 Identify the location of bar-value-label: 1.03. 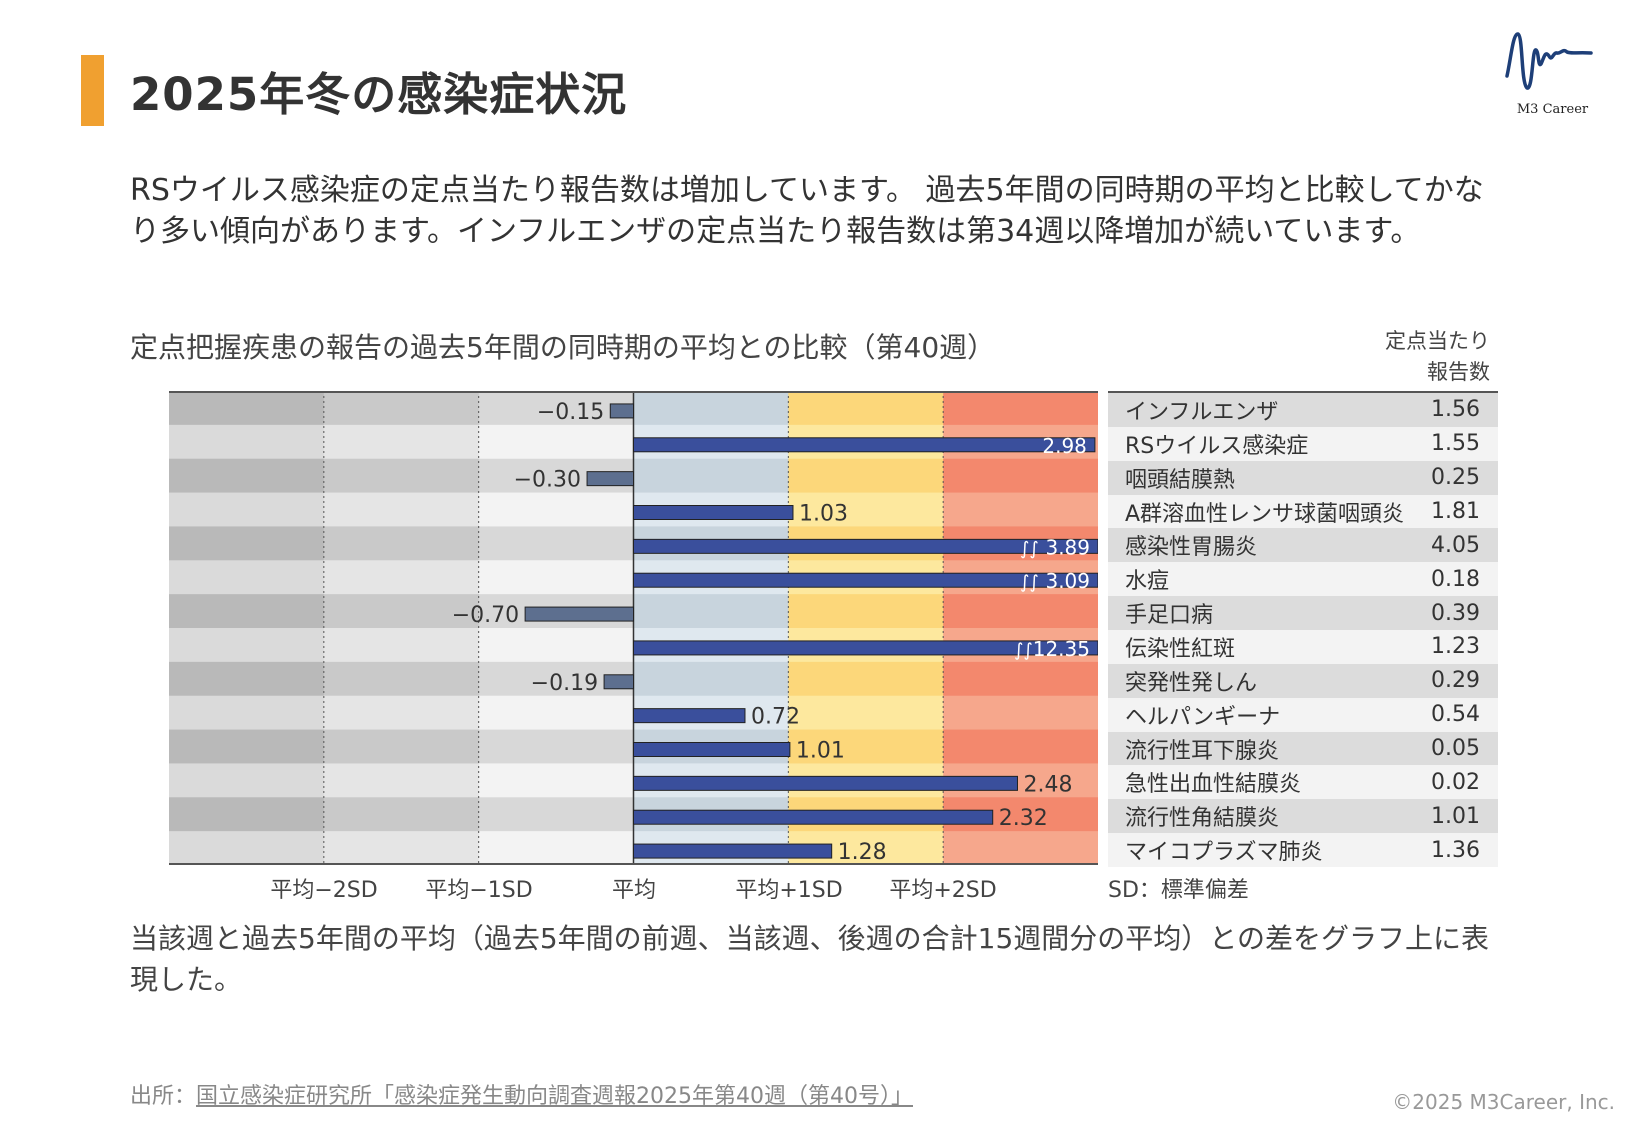
(823, 514).